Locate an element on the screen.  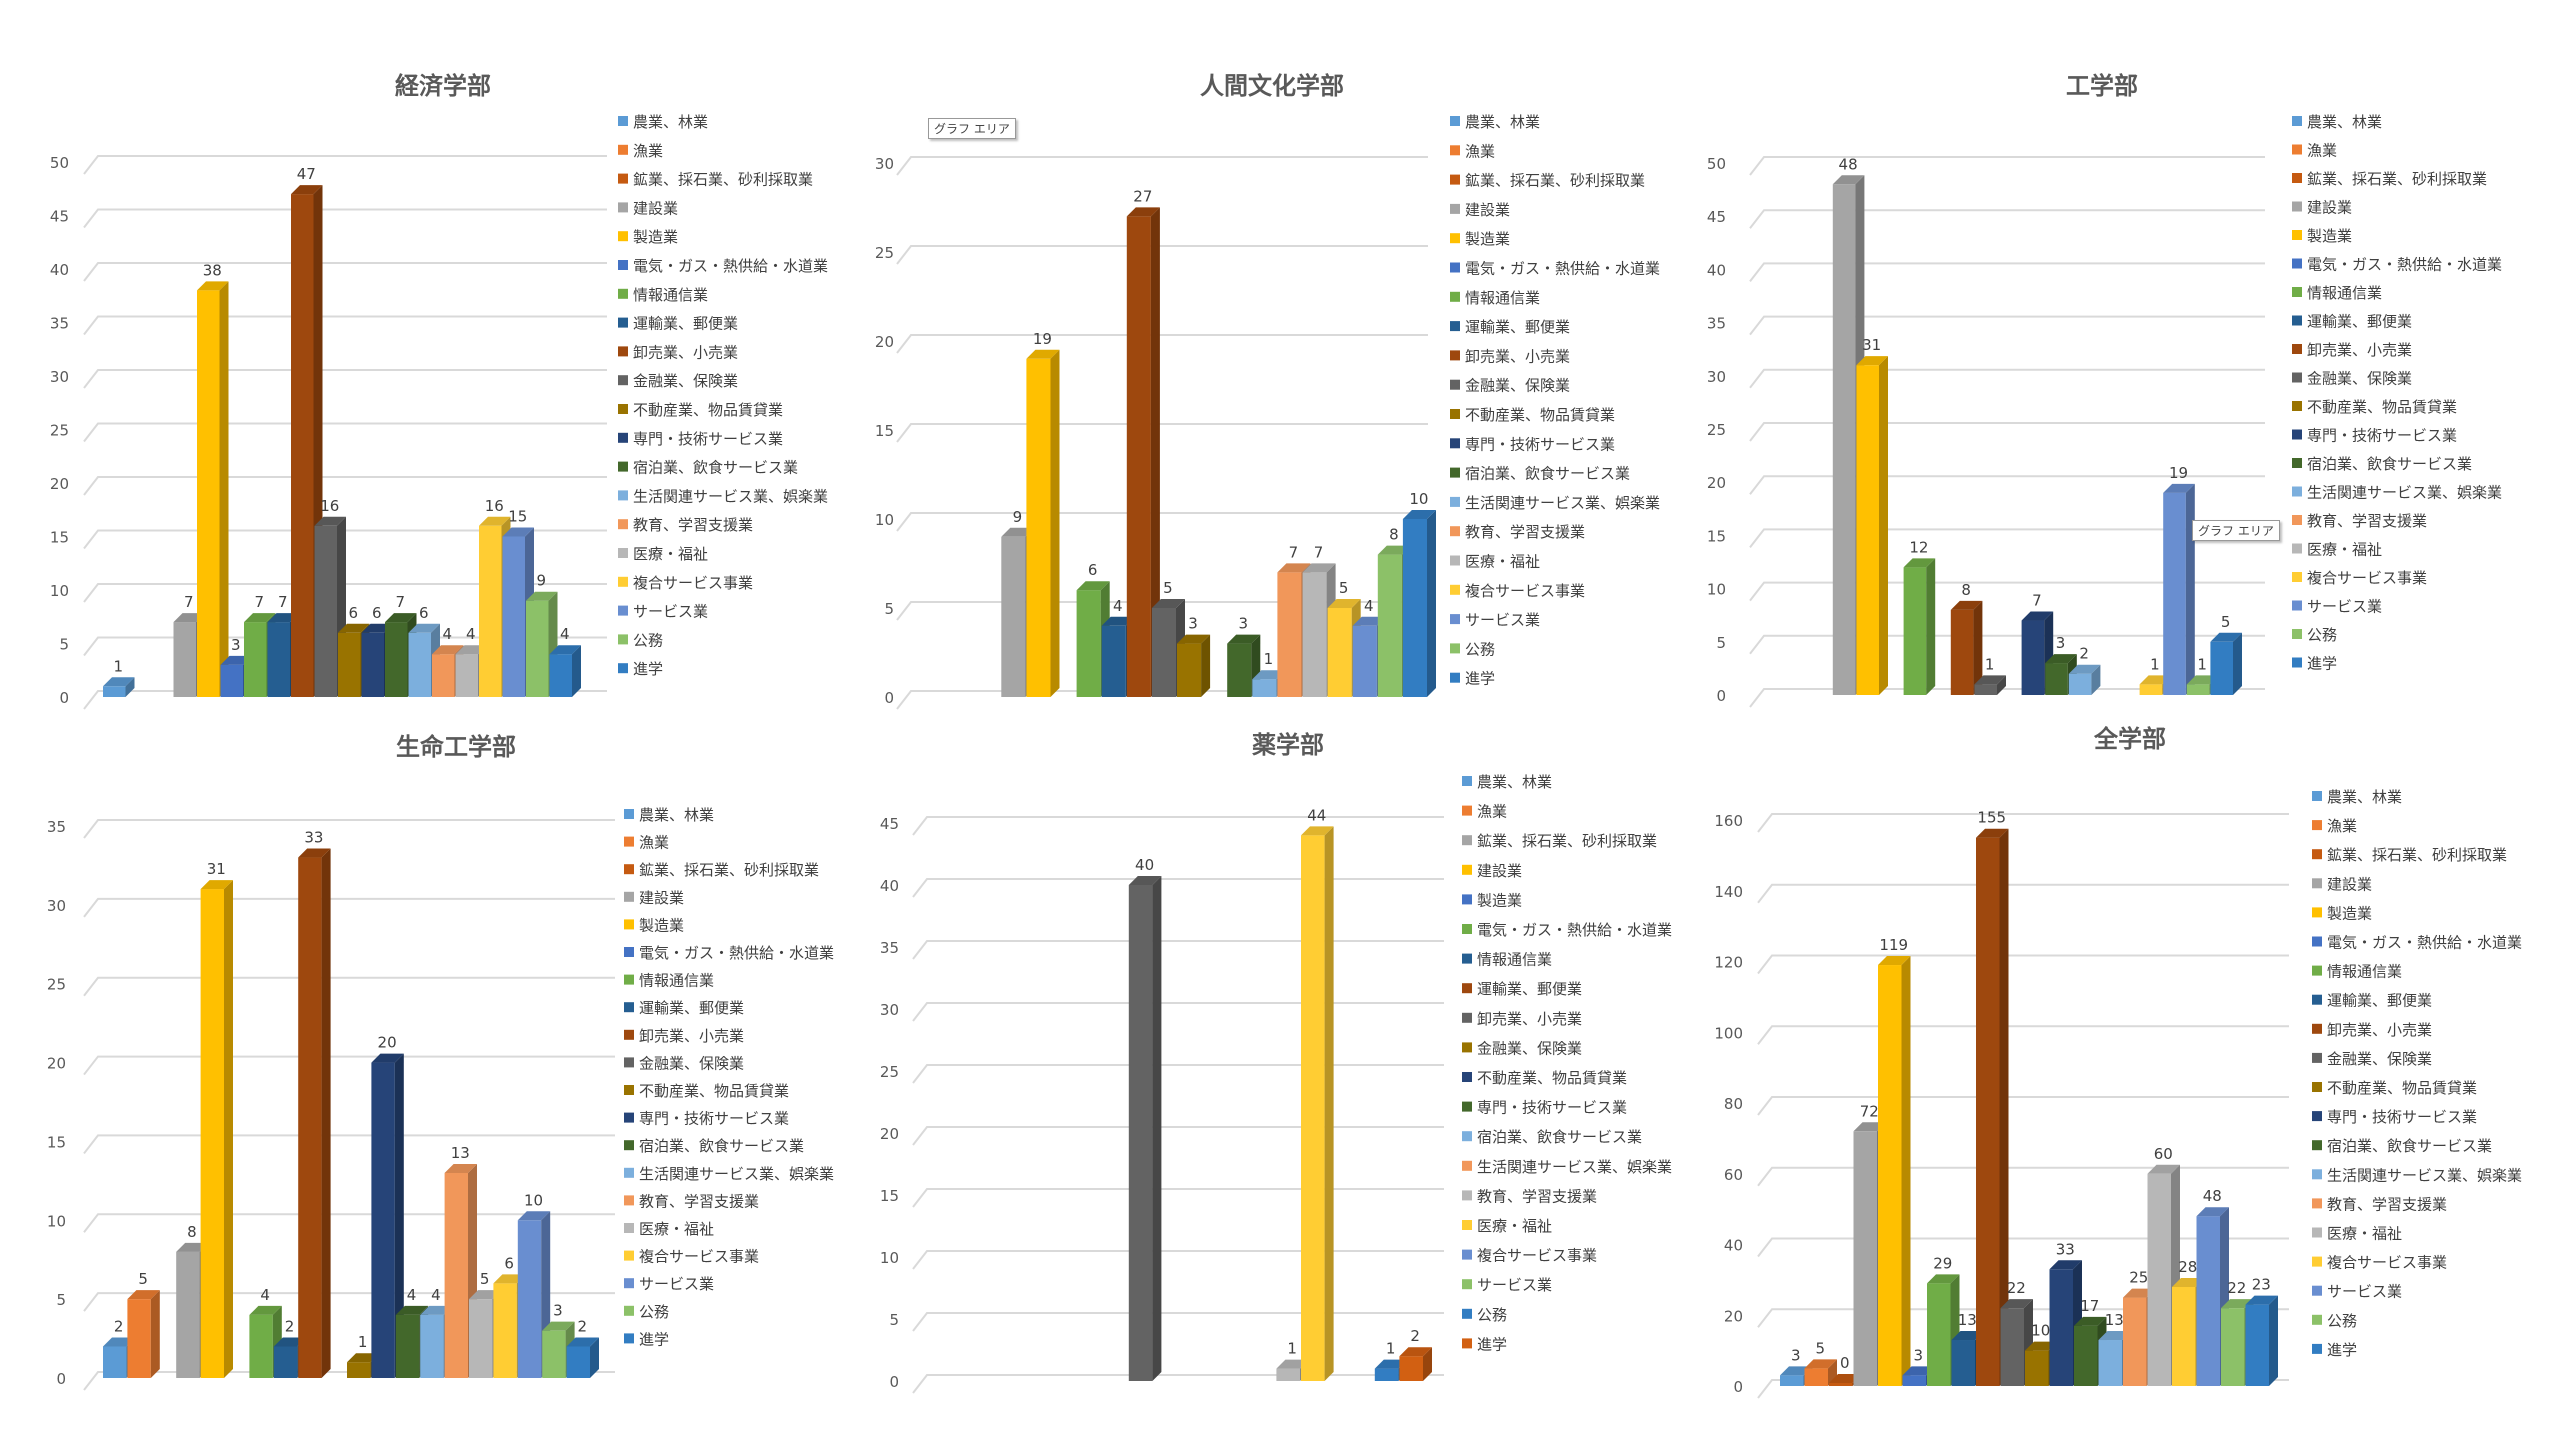
legend-item: 公務 is located at coordinates (1472, 649).